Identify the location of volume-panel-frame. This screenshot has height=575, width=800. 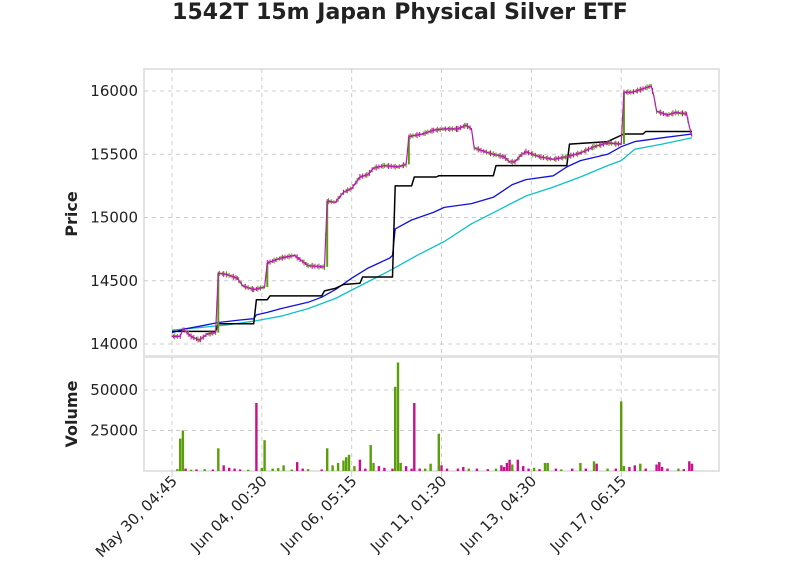
(431, 414).